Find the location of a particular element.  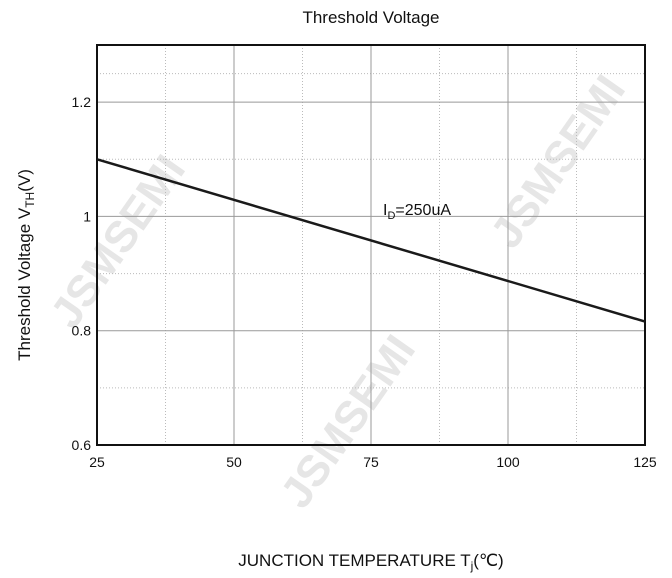

annotation: ID=250uA is located at coordinates (417, 212).